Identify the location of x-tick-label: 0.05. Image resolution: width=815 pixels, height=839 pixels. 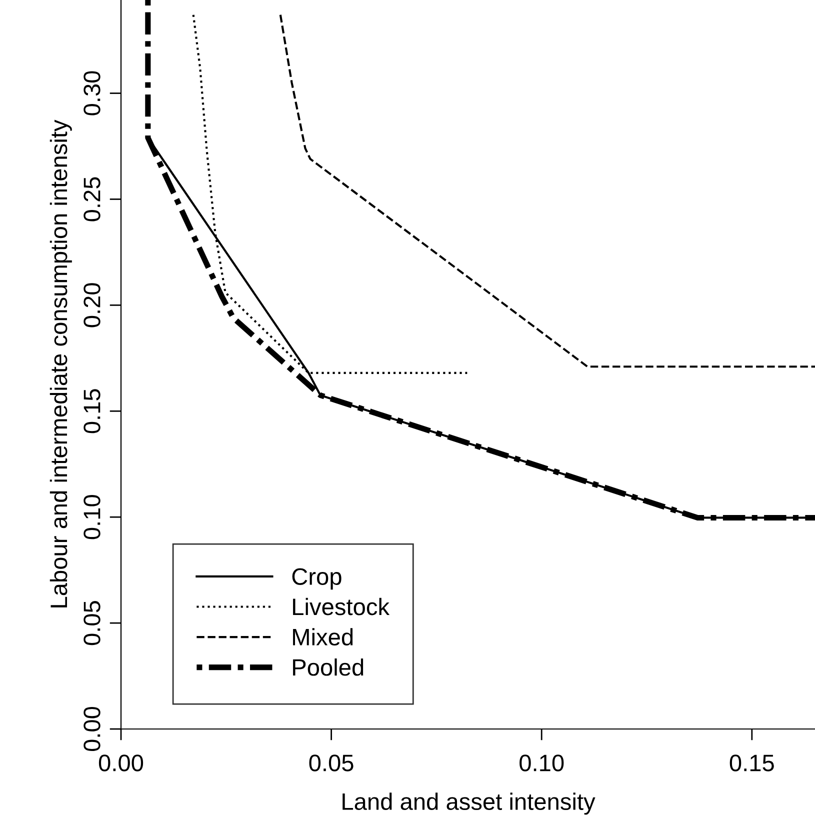
(331, 763).